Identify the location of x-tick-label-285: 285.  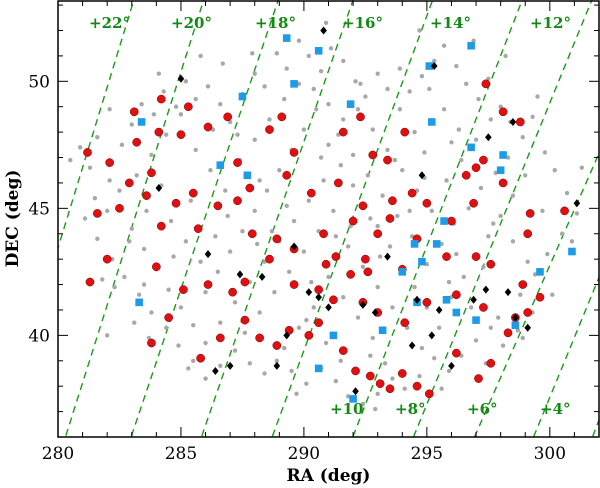
(181, 454).